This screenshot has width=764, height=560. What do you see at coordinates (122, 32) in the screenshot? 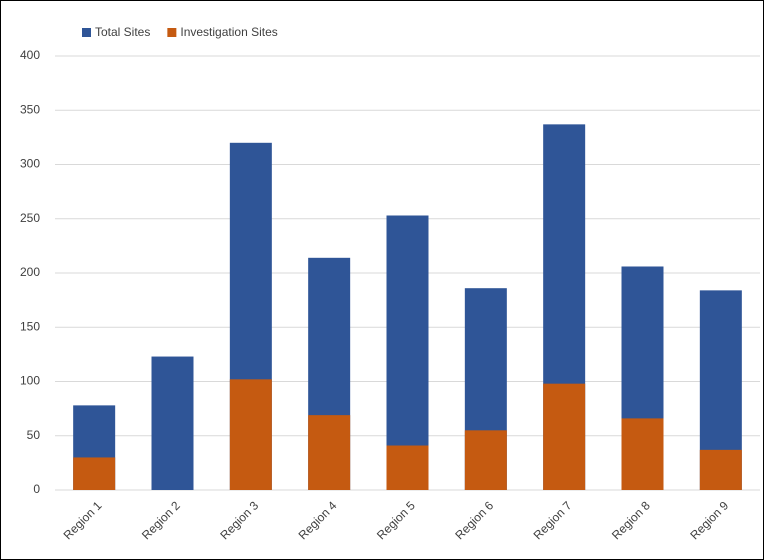
I see `legend-label: Total Sites` at bounding box center [122, 32].